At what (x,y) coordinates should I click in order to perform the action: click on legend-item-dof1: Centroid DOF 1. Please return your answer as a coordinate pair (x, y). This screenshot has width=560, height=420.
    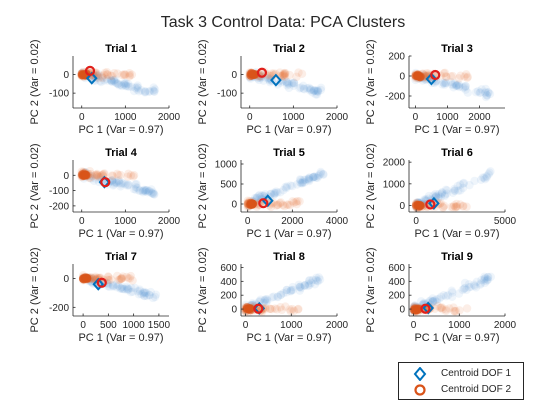
    Looking at the image, I should click on (461, 374).